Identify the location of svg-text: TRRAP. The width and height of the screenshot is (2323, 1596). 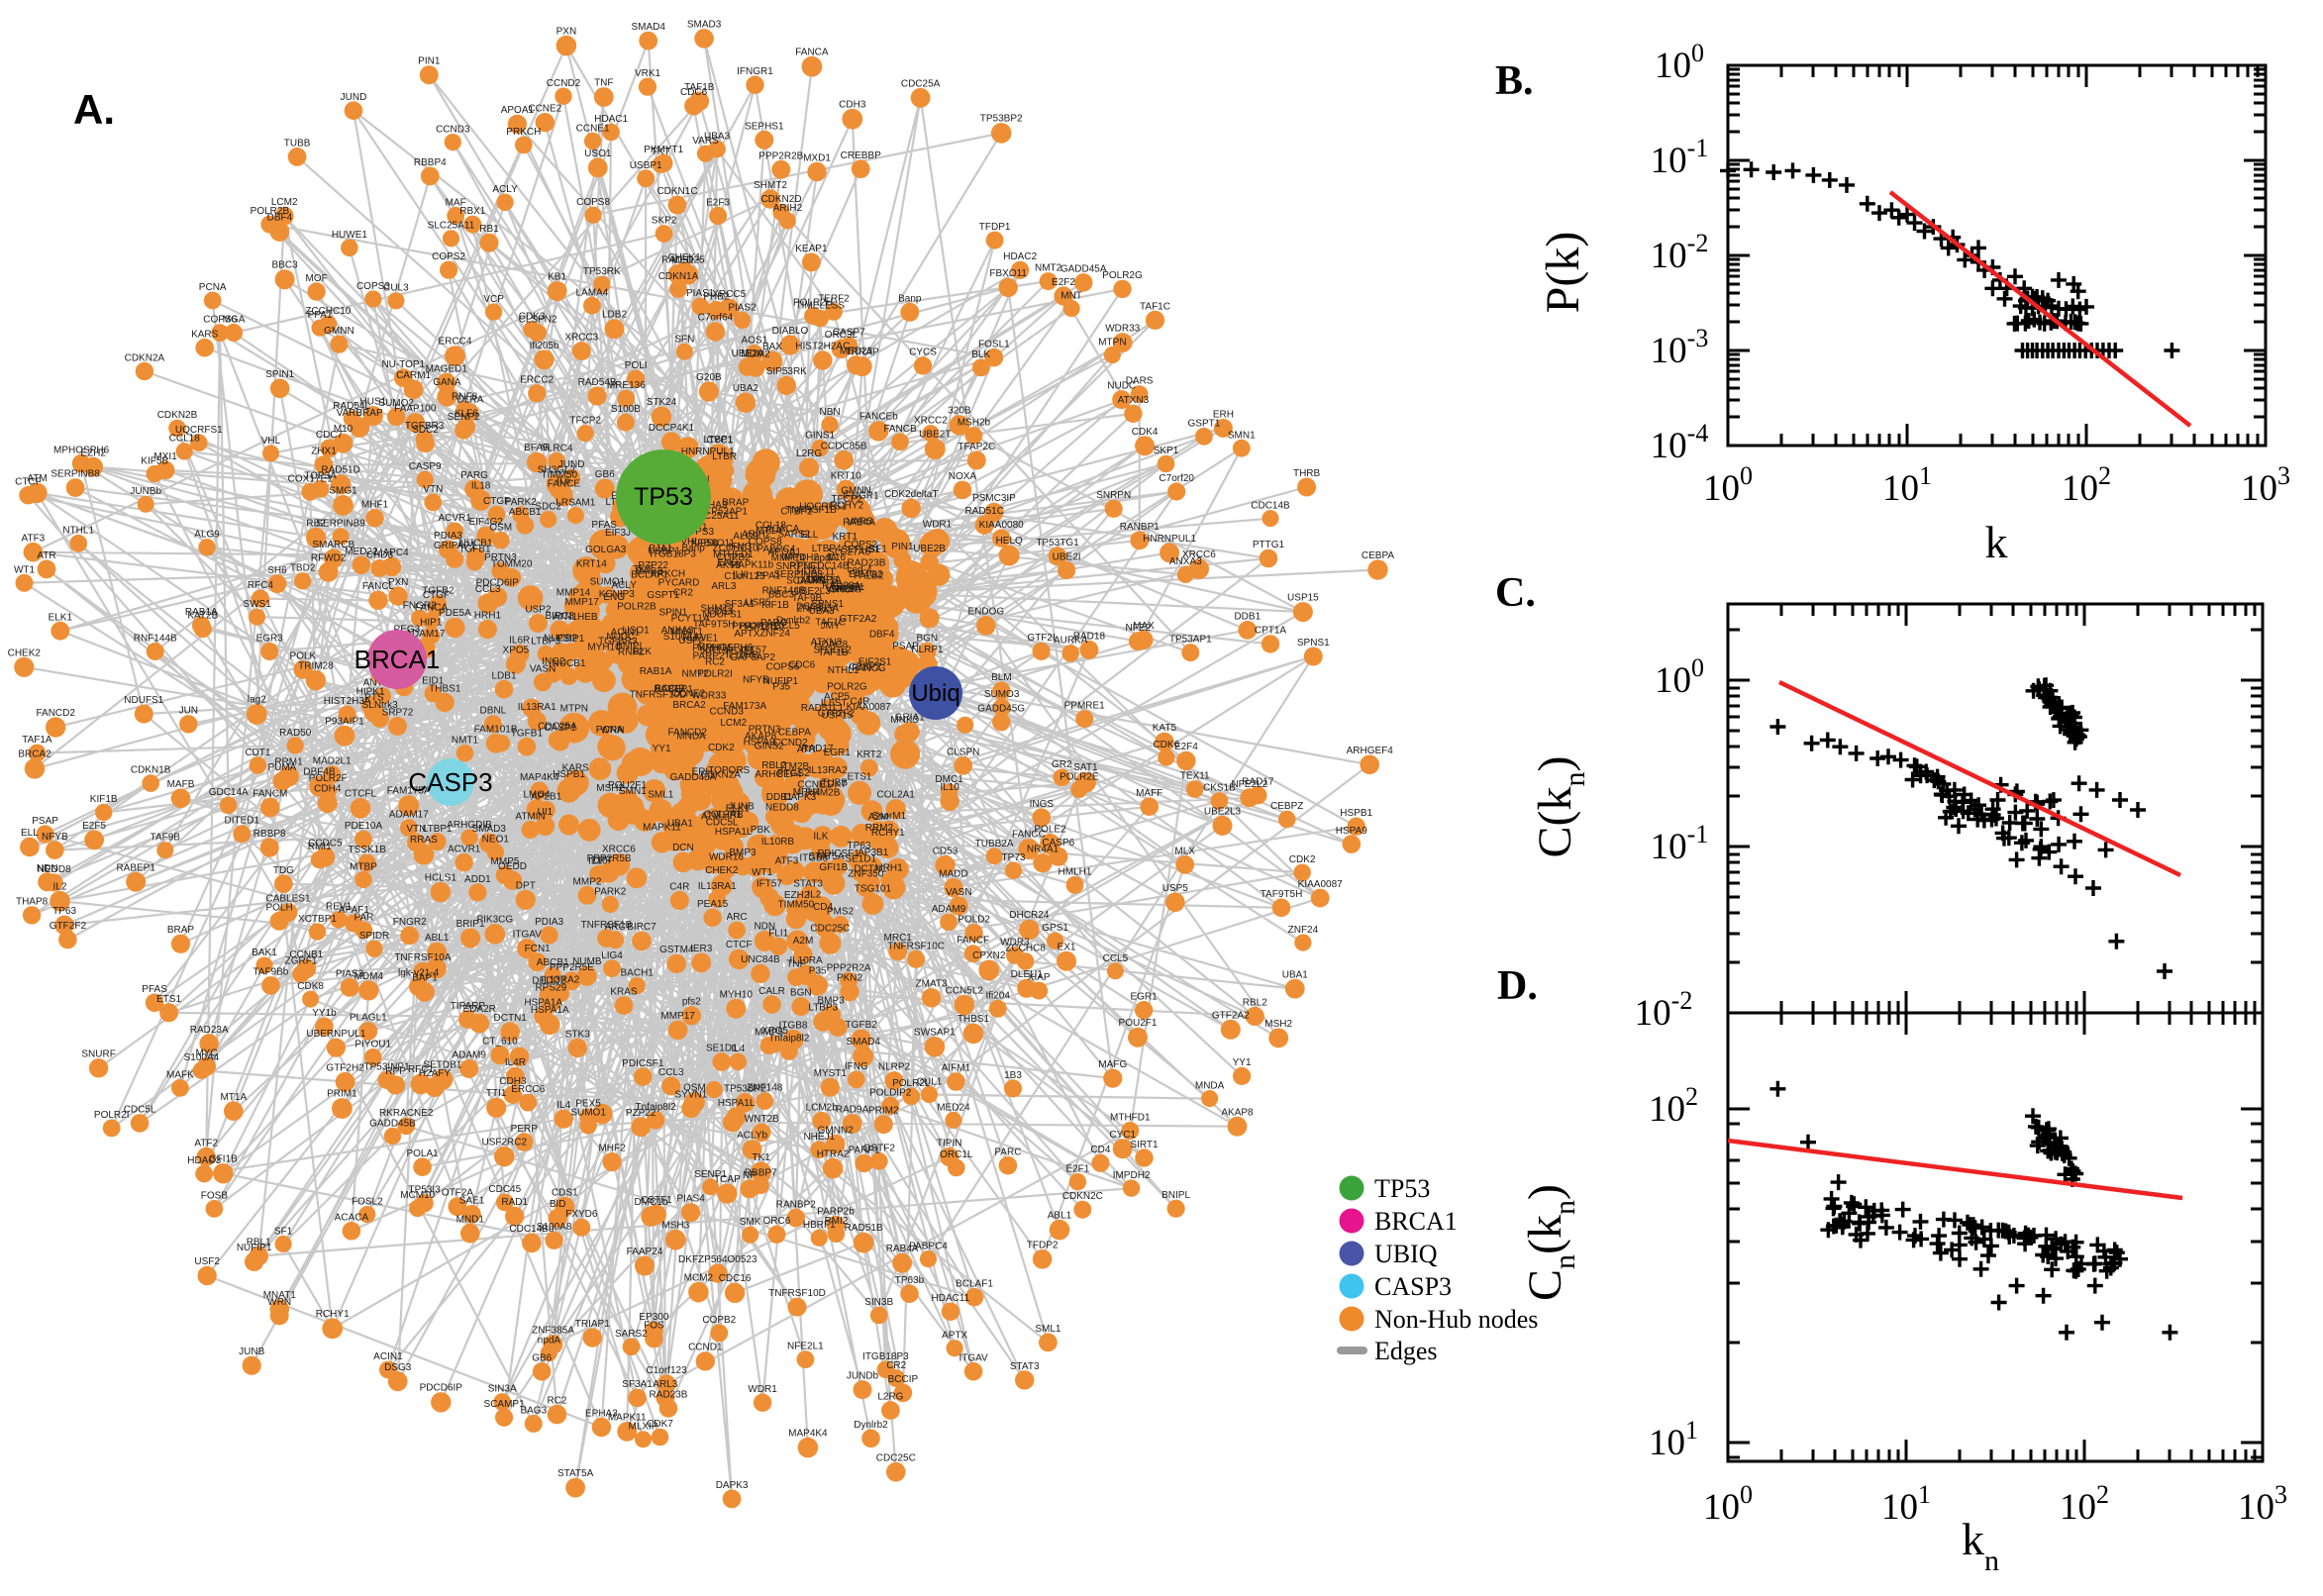
(862, 353).